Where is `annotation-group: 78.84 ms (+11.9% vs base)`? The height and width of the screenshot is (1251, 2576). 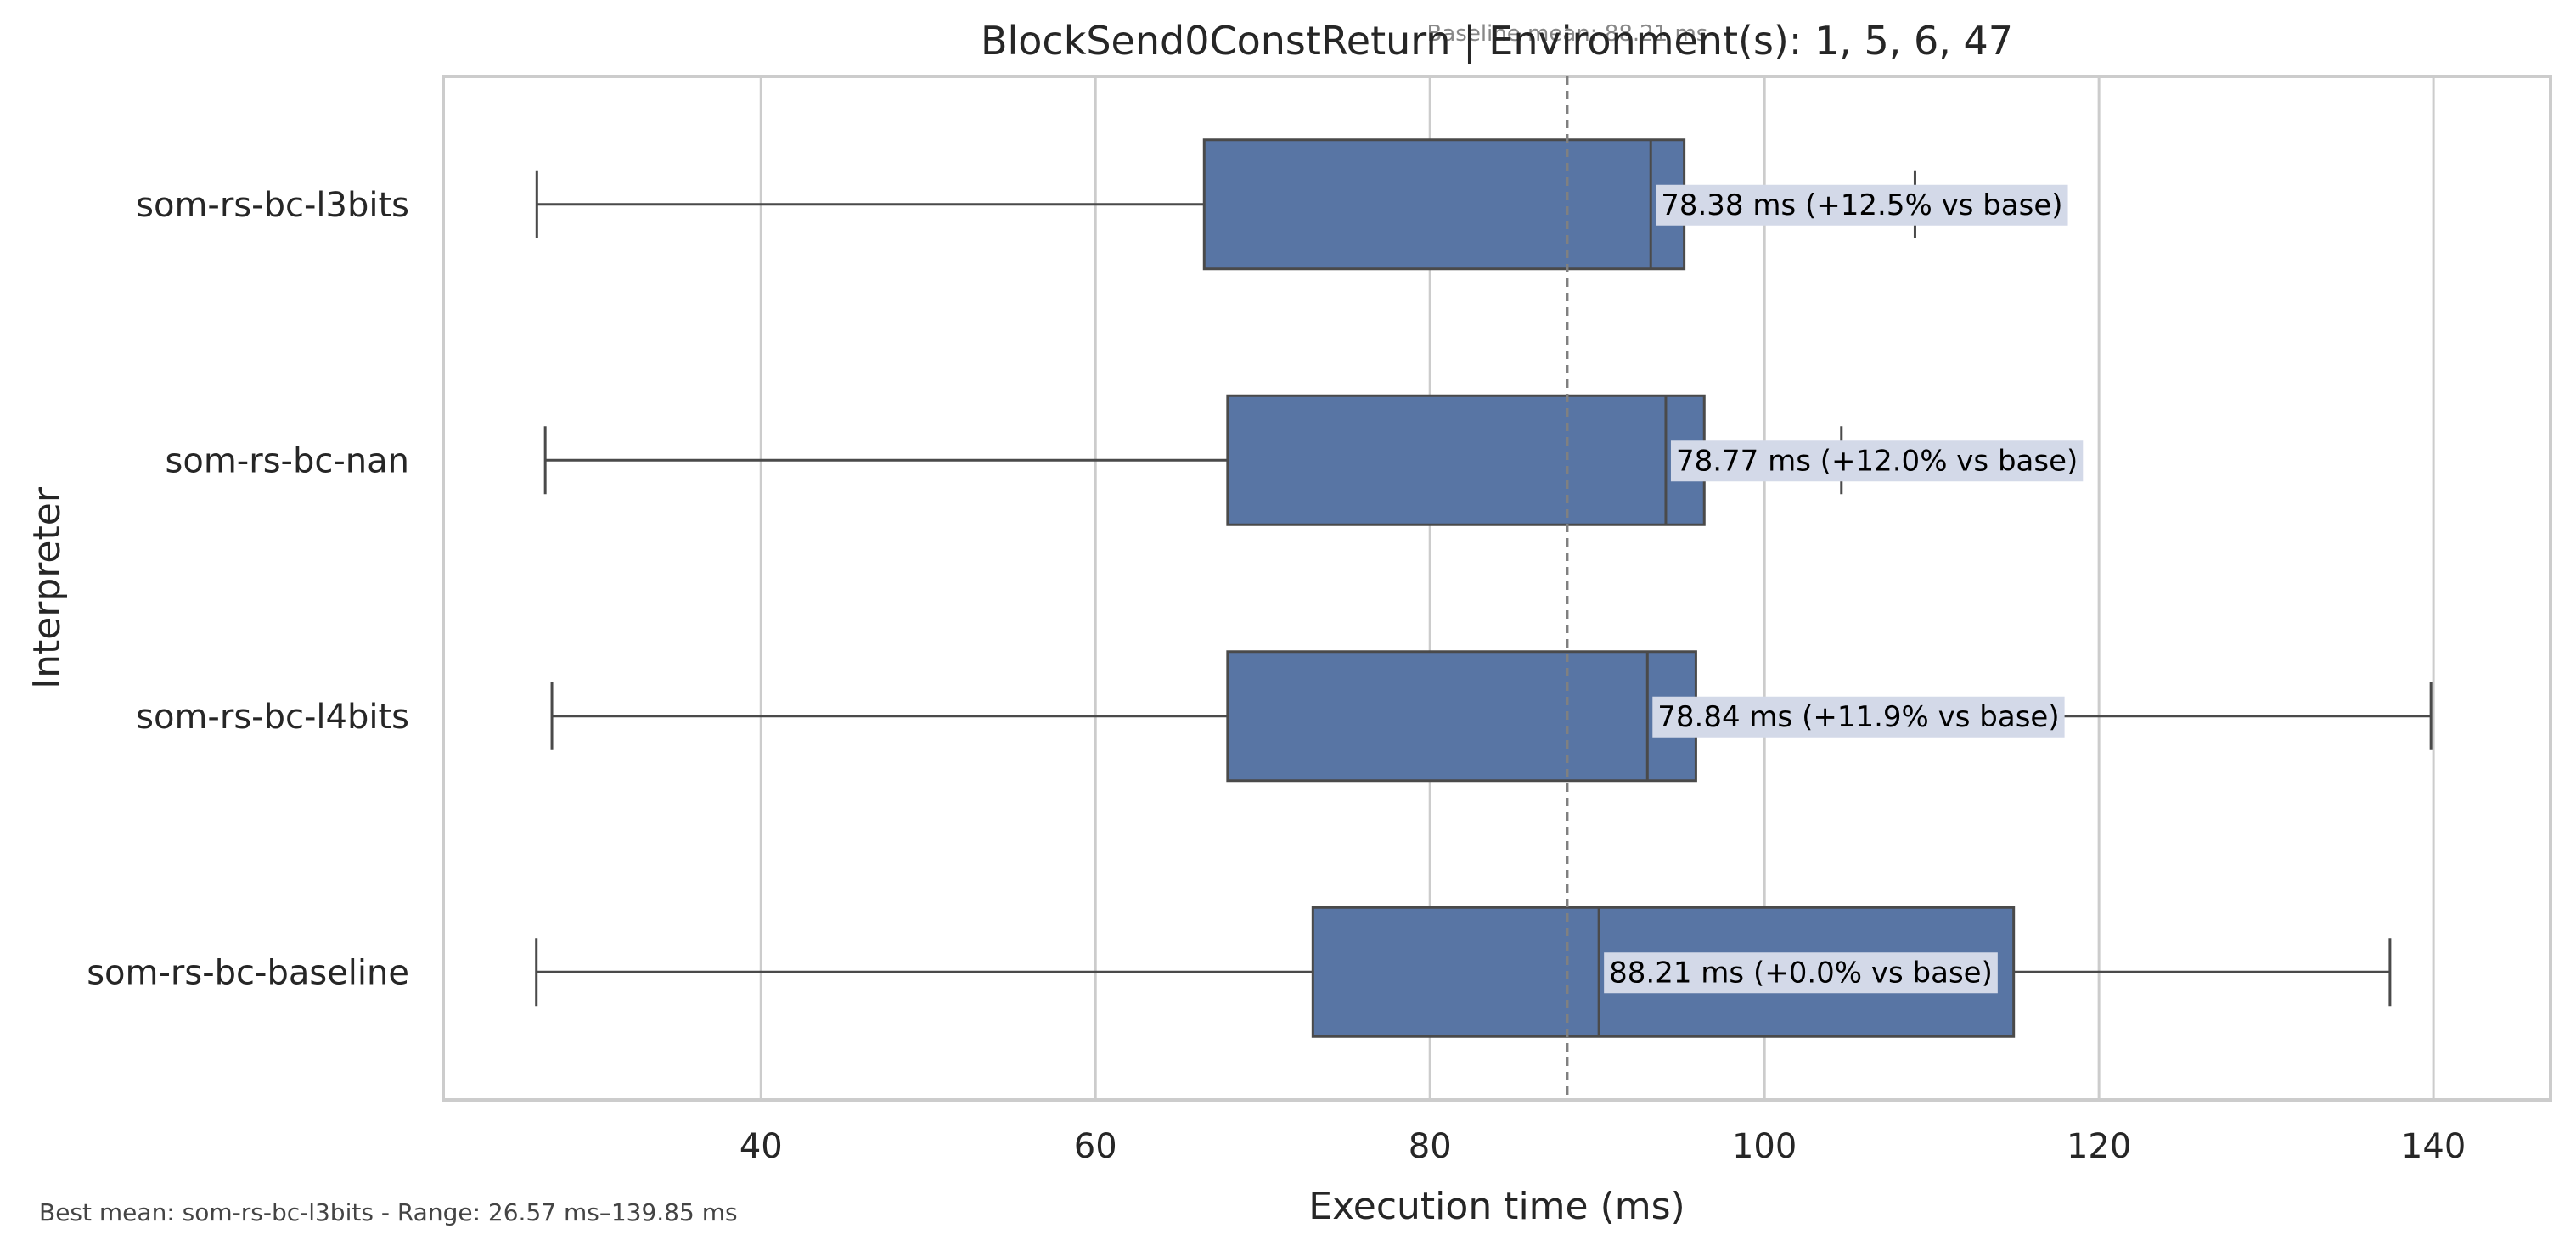
annotation-group: 78.84 ms (+11.9% vs base) is located at coordinates (1858, 717).